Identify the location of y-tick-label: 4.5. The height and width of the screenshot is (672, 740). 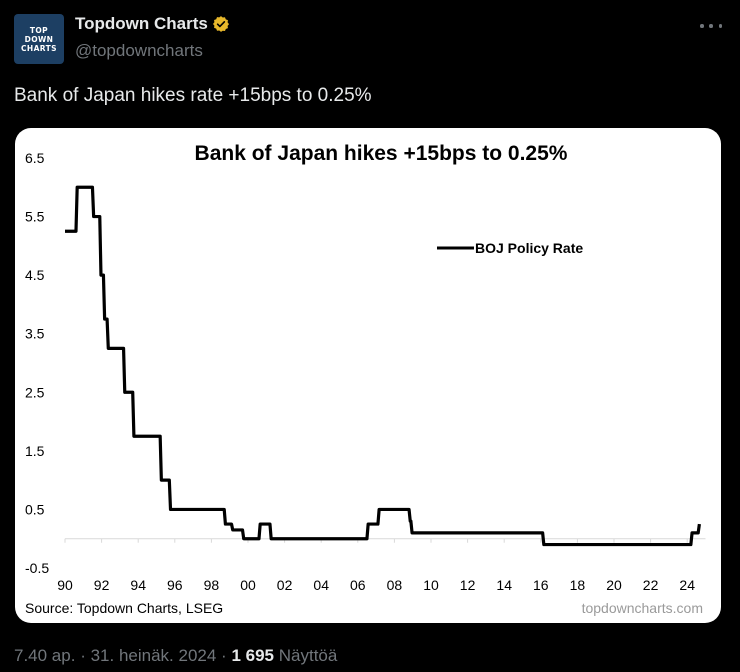
(35, 275).